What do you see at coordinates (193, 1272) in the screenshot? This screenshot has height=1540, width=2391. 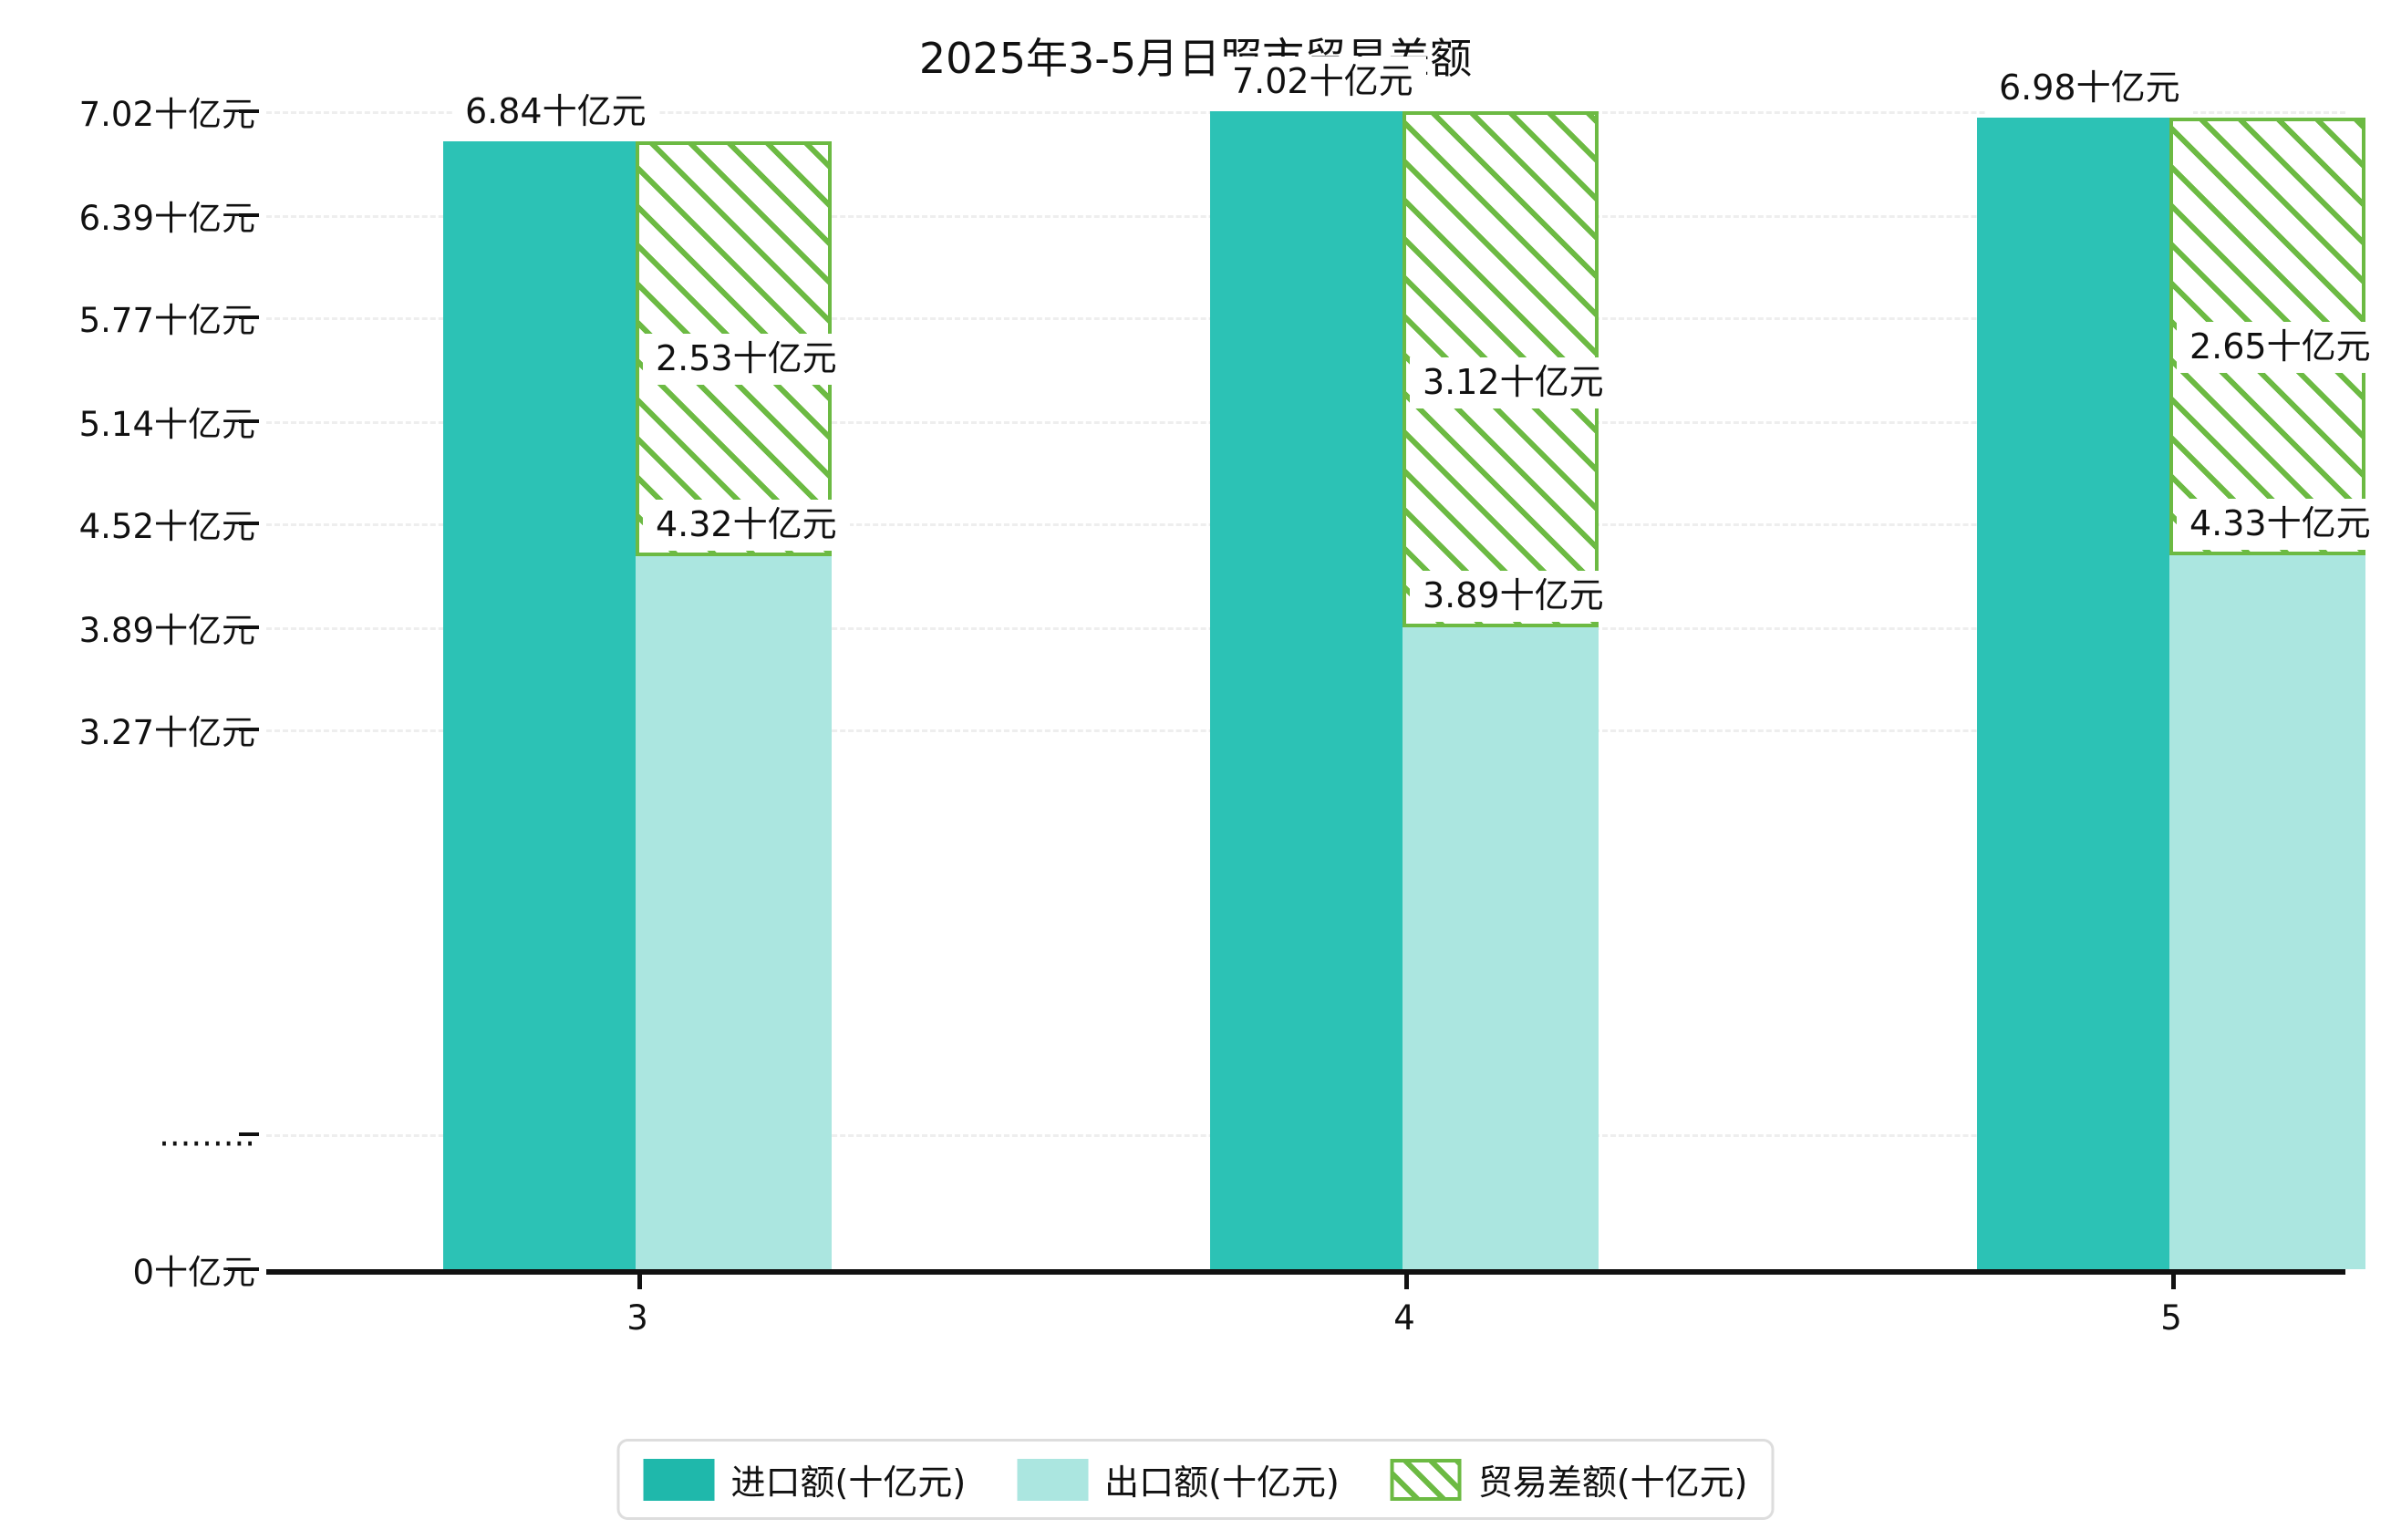 I see `y-axis-tick-label: 0十亿元` at bounding box center [193, 1272].